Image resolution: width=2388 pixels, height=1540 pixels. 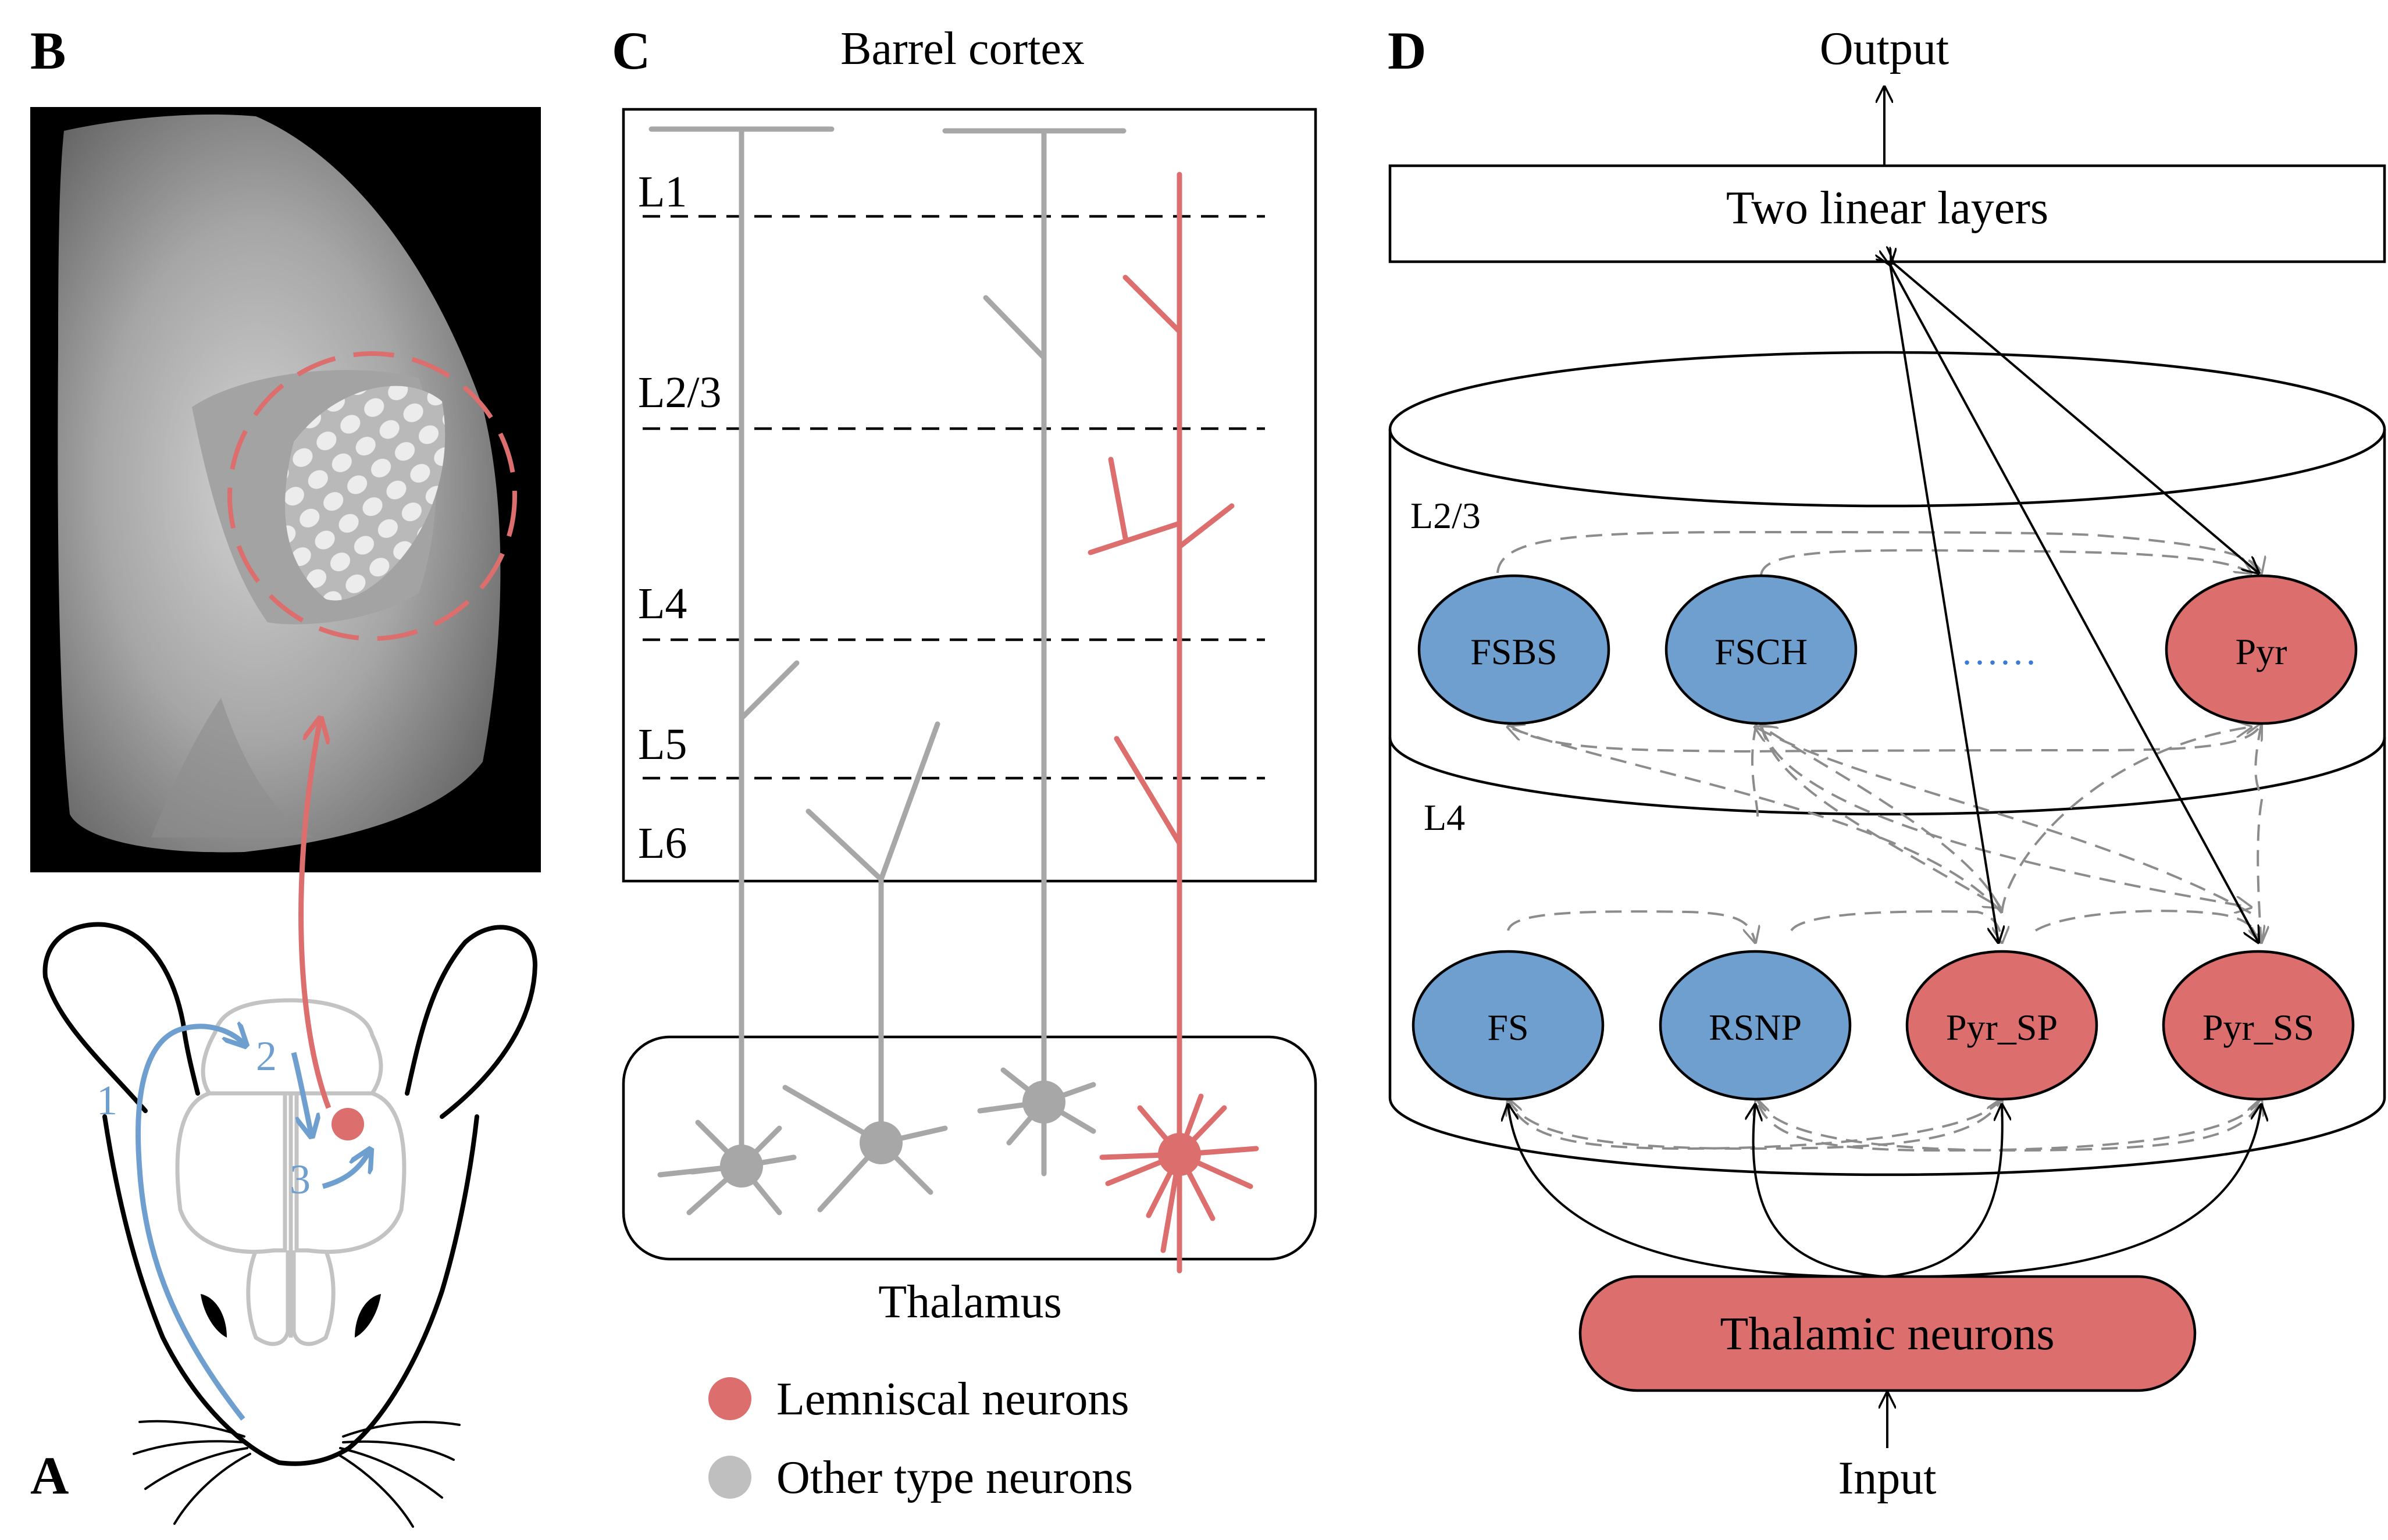 What do you see at coordinates (107, 1100) in the screenshot?
I see `path-label-1: 1` at bounding box center [107, 1100].